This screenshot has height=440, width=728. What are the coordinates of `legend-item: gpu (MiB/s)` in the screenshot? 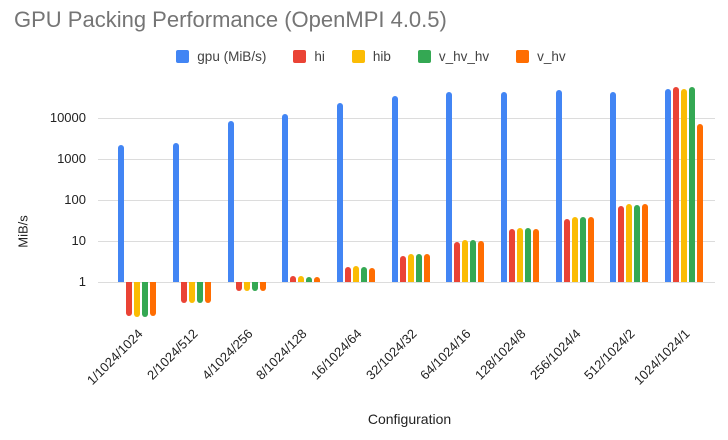 It's located at (221, 56).